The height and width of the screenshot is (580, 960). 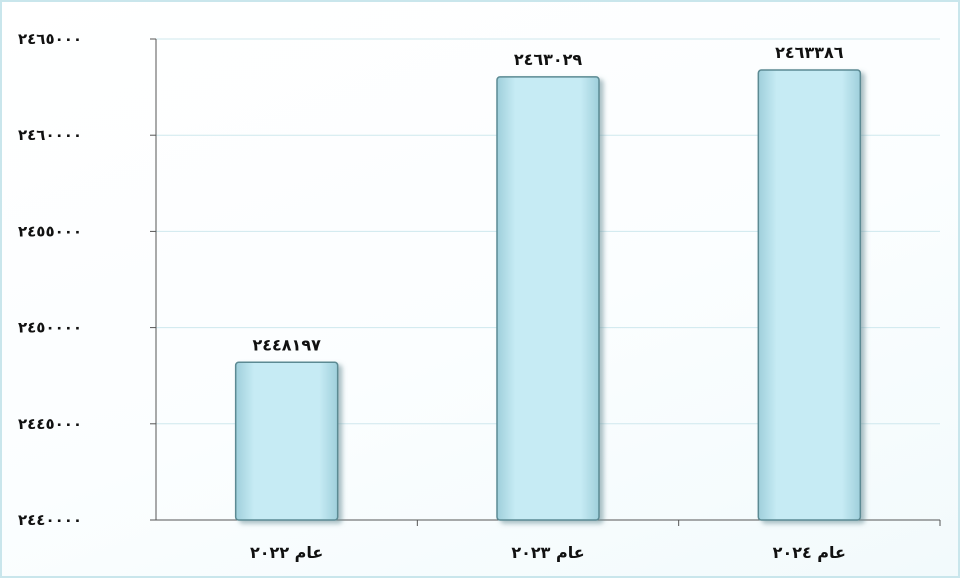 I want to click on y-tick-label: ٢٤٦٠٠٠٠, so click(x=50, y=135).